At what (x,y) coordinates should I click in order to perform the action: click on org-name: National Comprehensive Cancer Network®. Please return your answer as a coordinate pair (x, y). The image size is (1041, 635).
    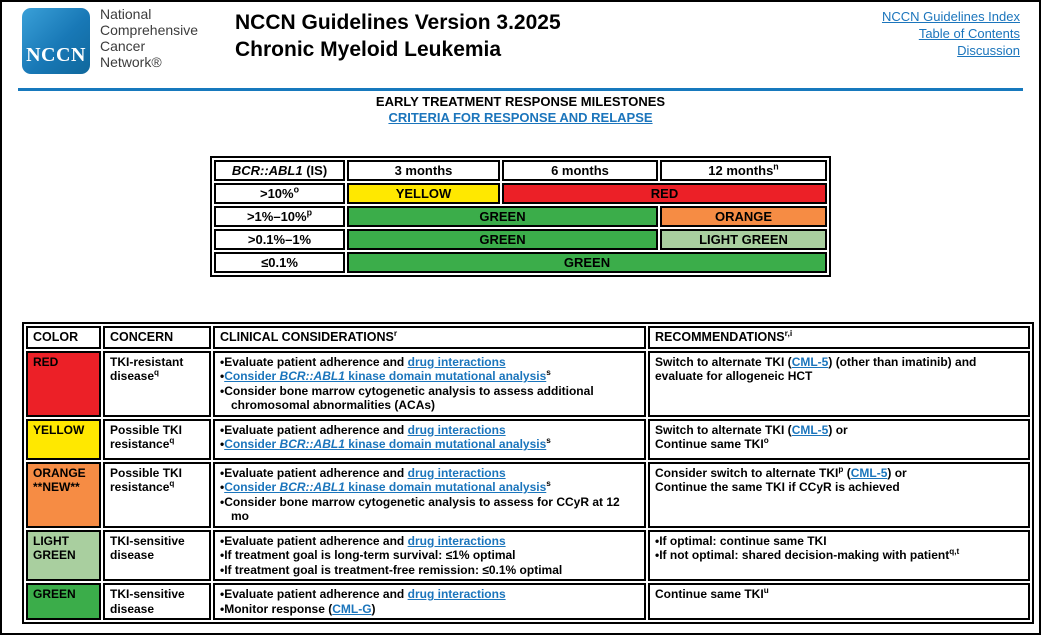
    Looking at the image, I should click on (149, 38).